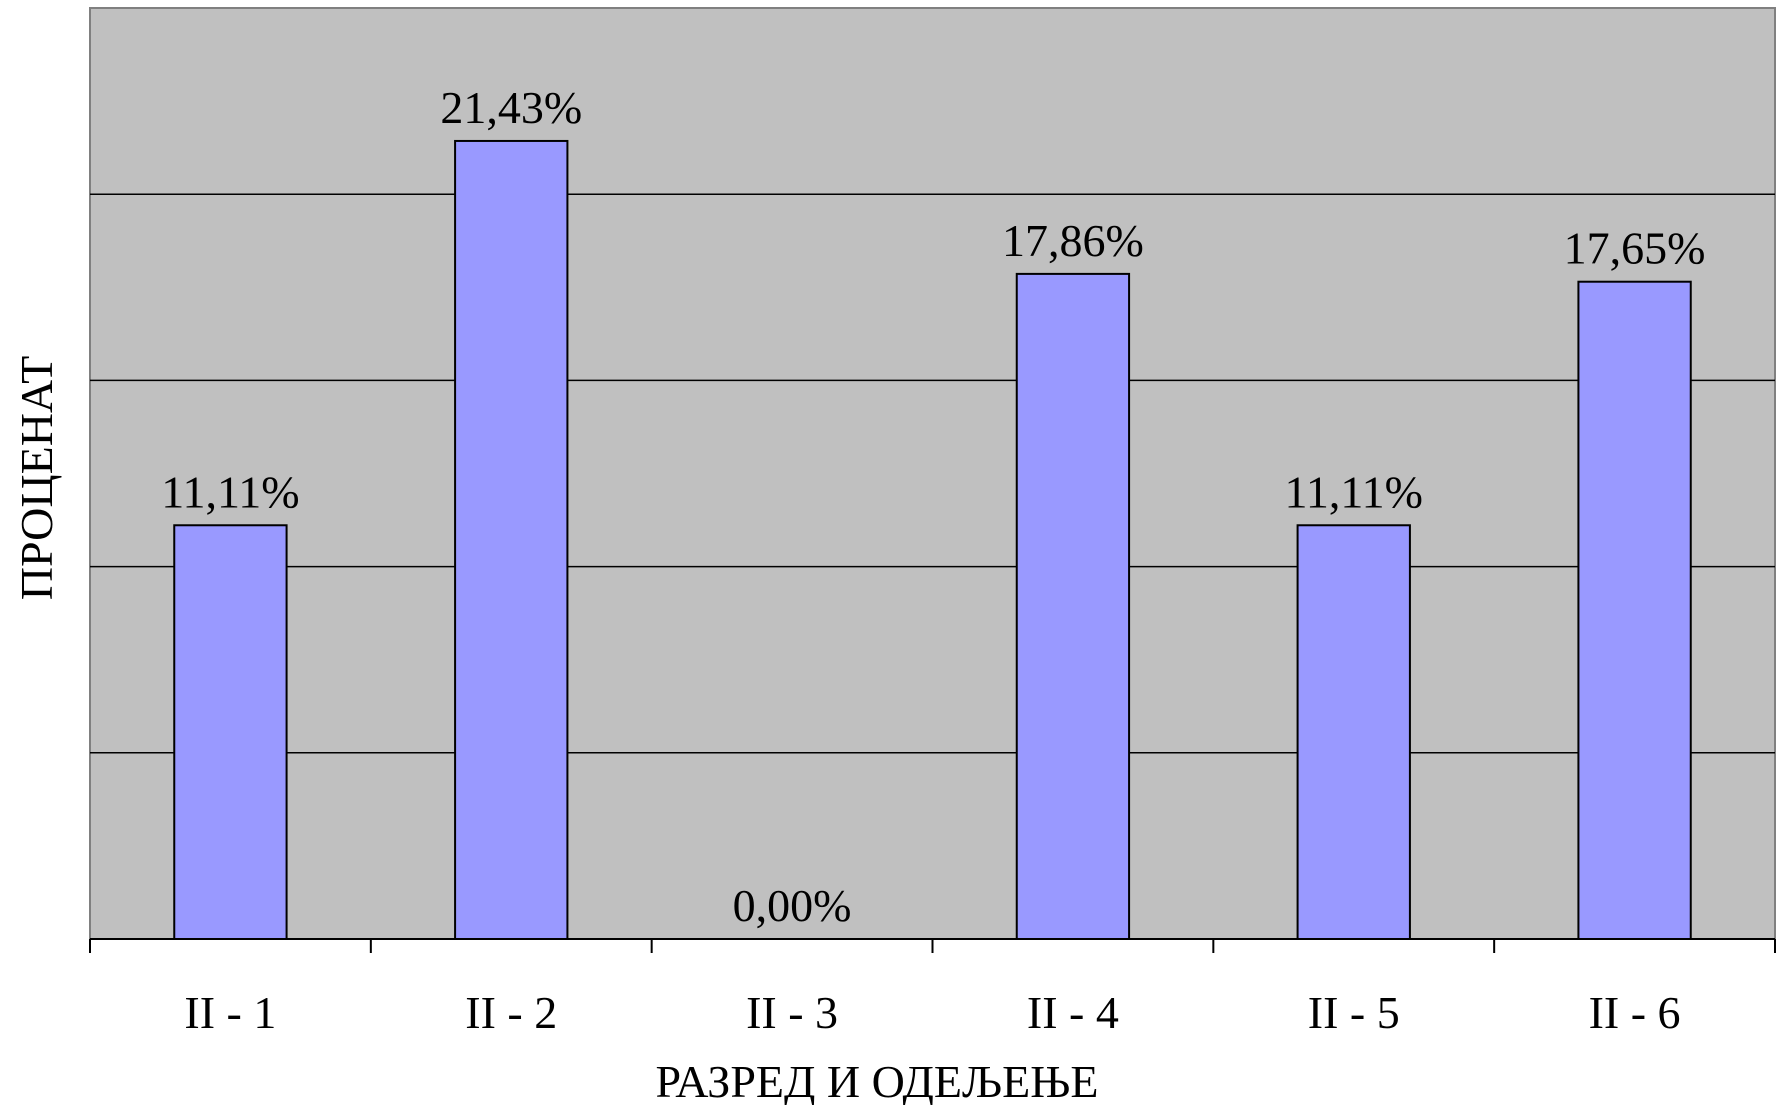 This screenshot has width=1781, height=1105. I want to click on data-label: 17,86%, so click(1073, 240).